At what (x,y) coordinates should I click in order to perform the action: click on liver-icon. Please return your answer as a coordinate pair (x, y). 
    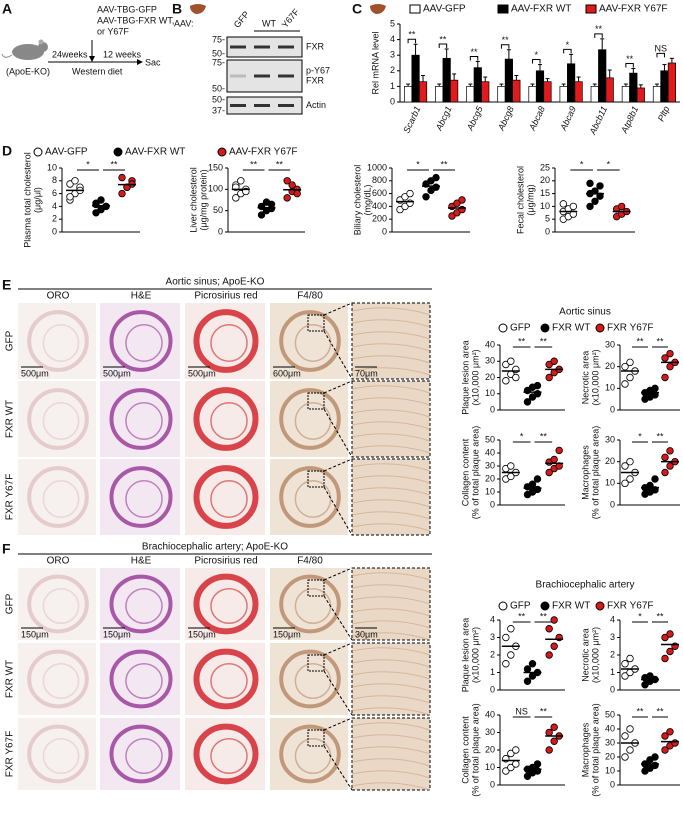
    Looking at the image, I should click on (378, 9).